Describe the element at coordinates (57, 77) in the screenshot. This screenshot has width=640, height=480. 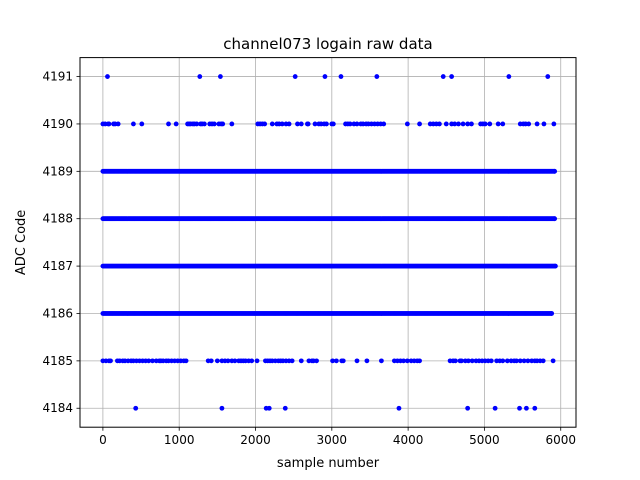
I see `y-tick-label: 4191` at that location.